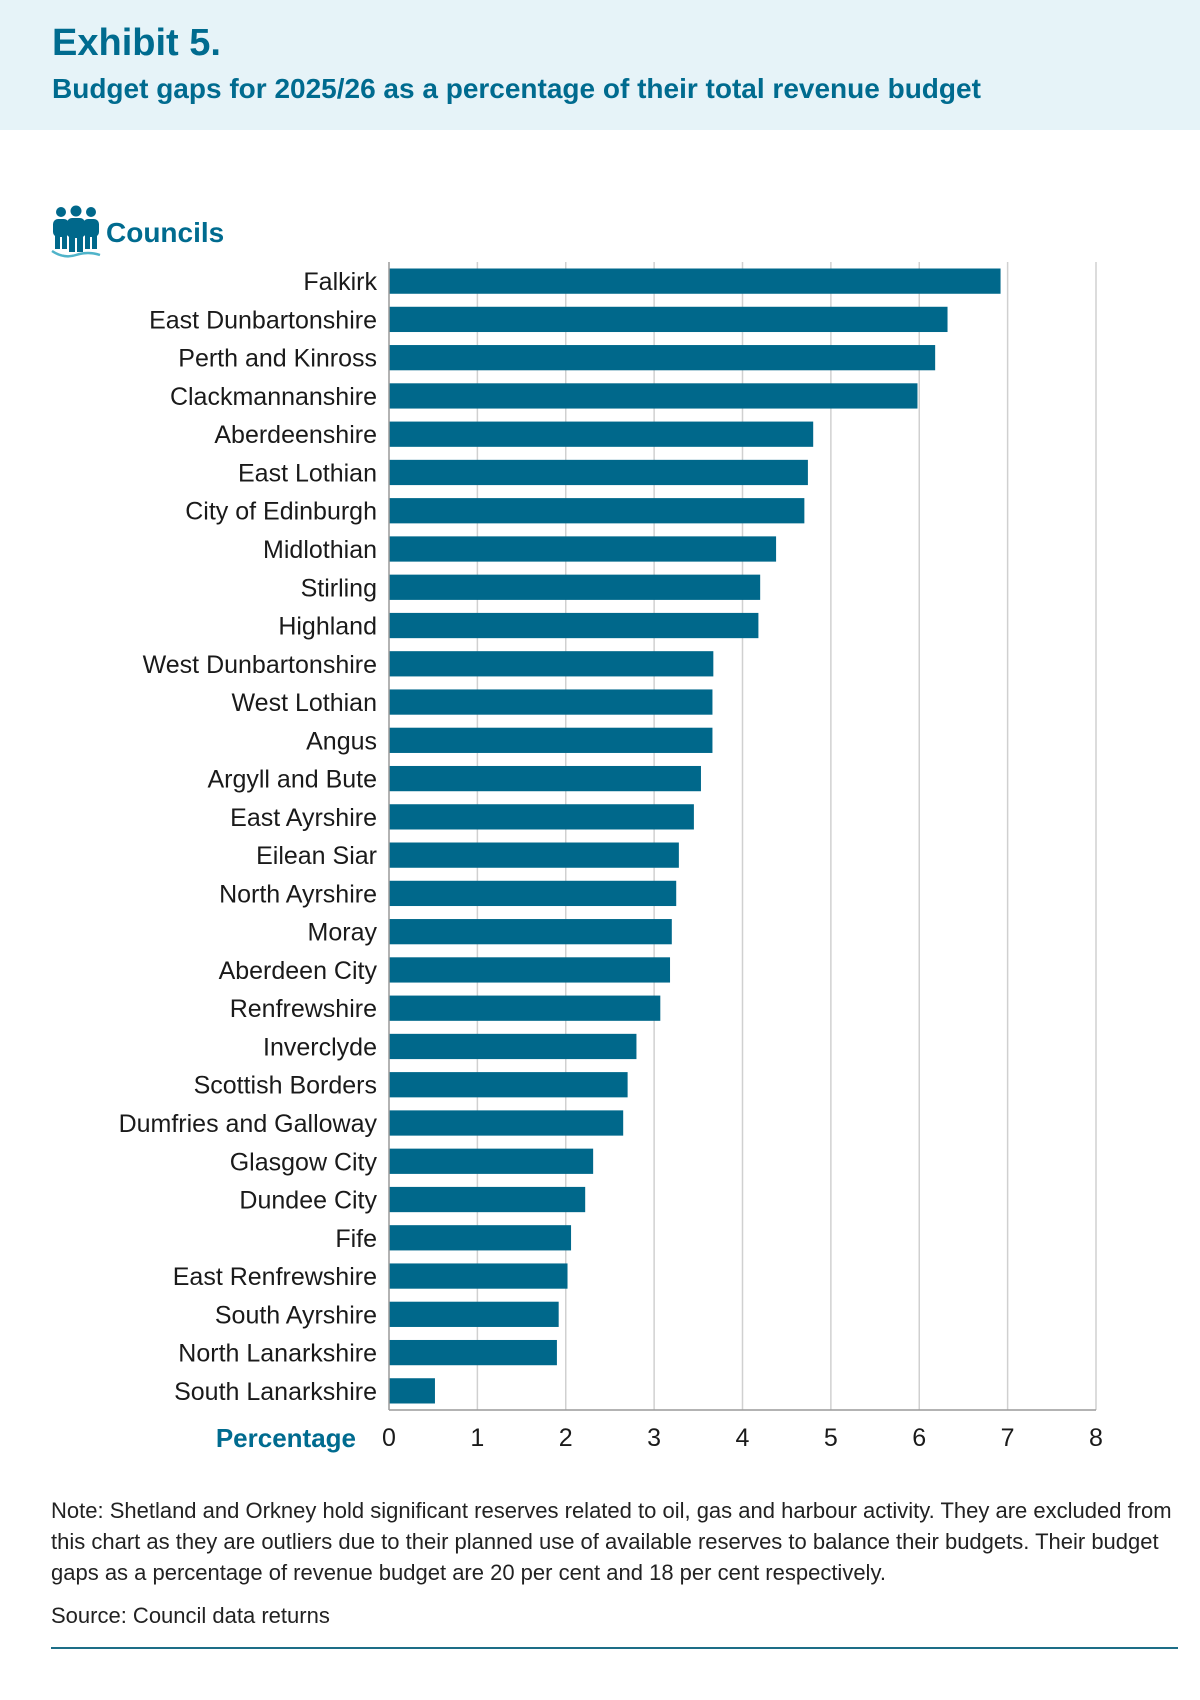 The width and height of the screenshot is (1200, 1700). I want to click on chart-source: Source: Council data returns, so click(190, 1615).